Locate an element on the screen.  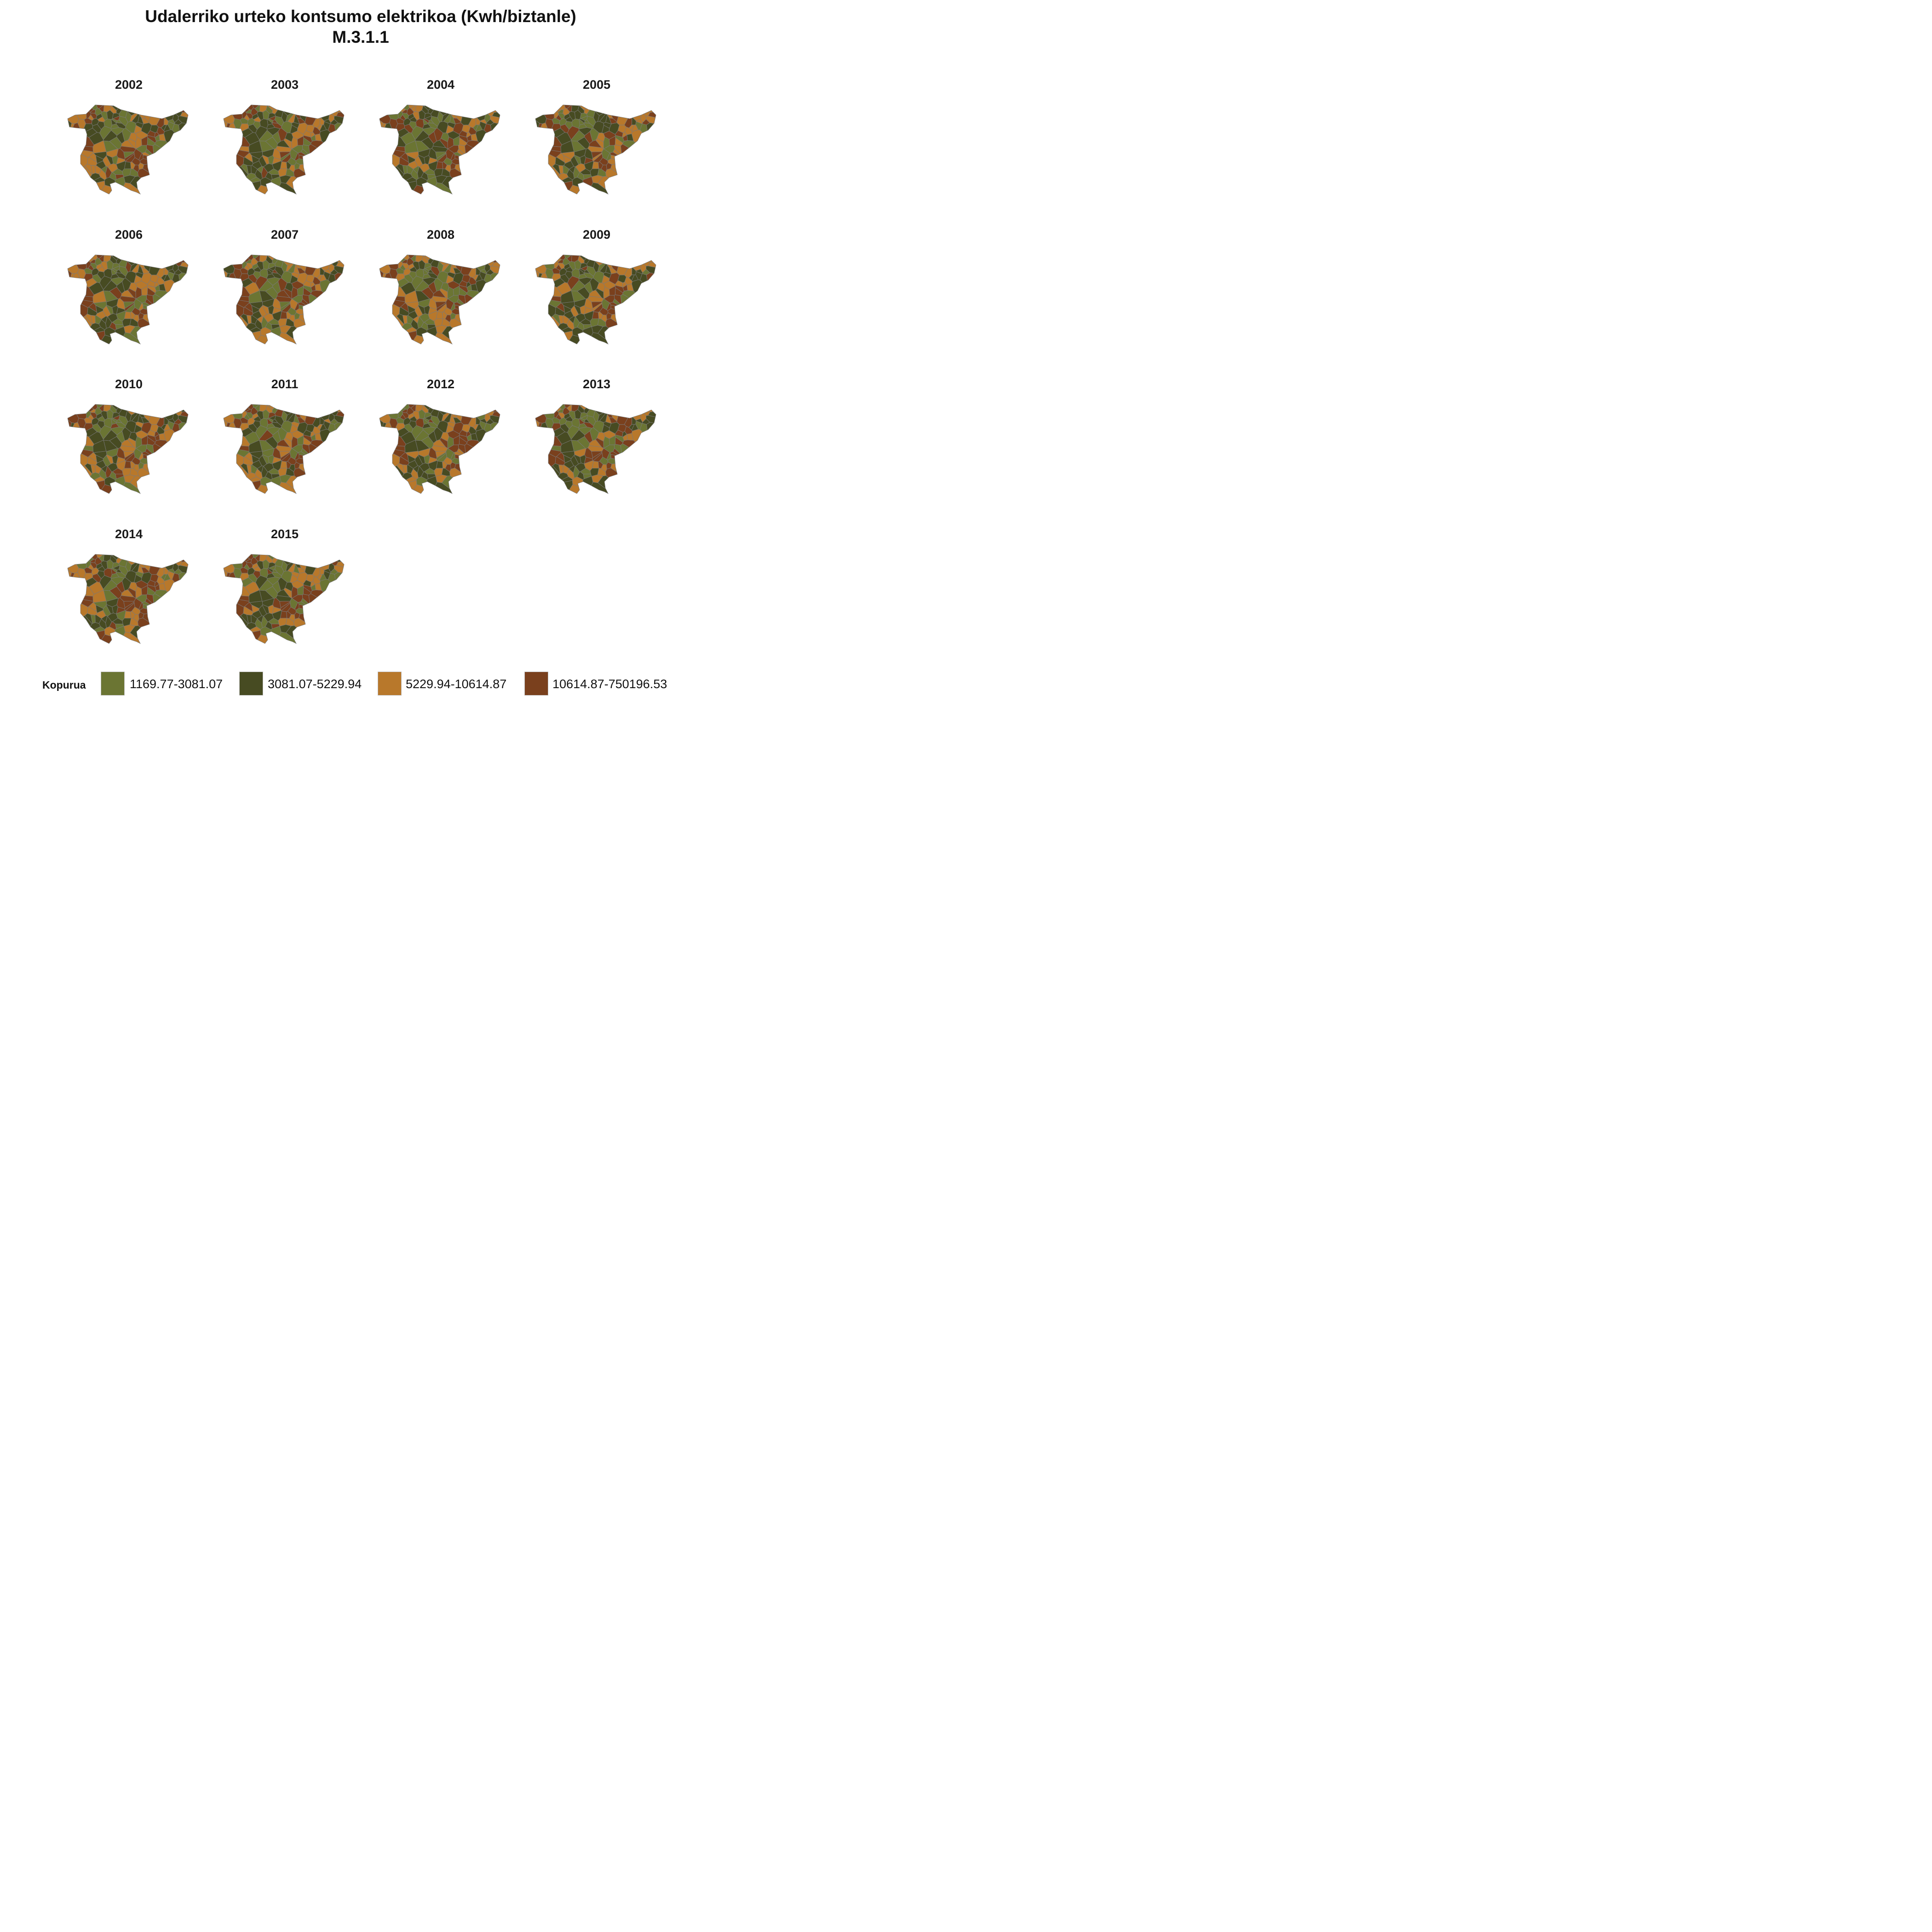
map-panel-2011: 2011 is located at coordinates (284, 435).